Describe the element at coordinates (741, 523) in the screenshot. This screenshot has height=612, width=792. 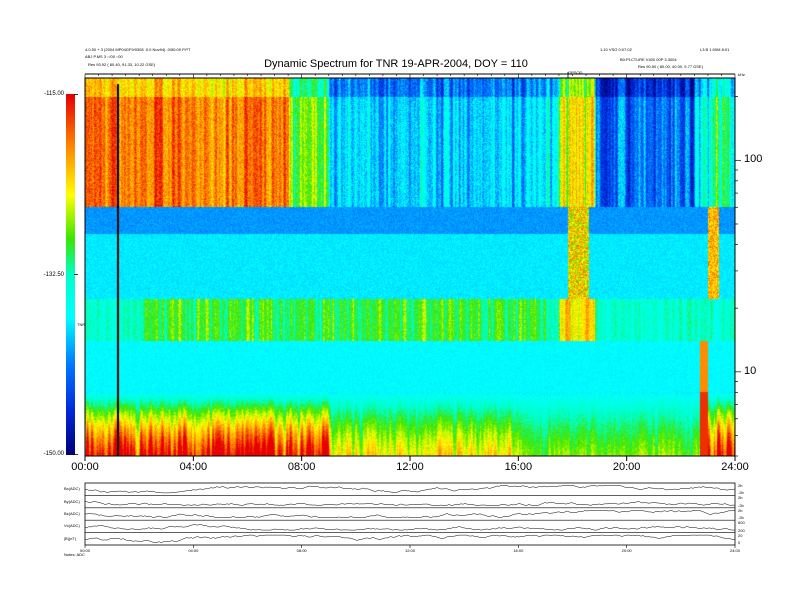
I see `sub-panel-range-label: 600` at that location.